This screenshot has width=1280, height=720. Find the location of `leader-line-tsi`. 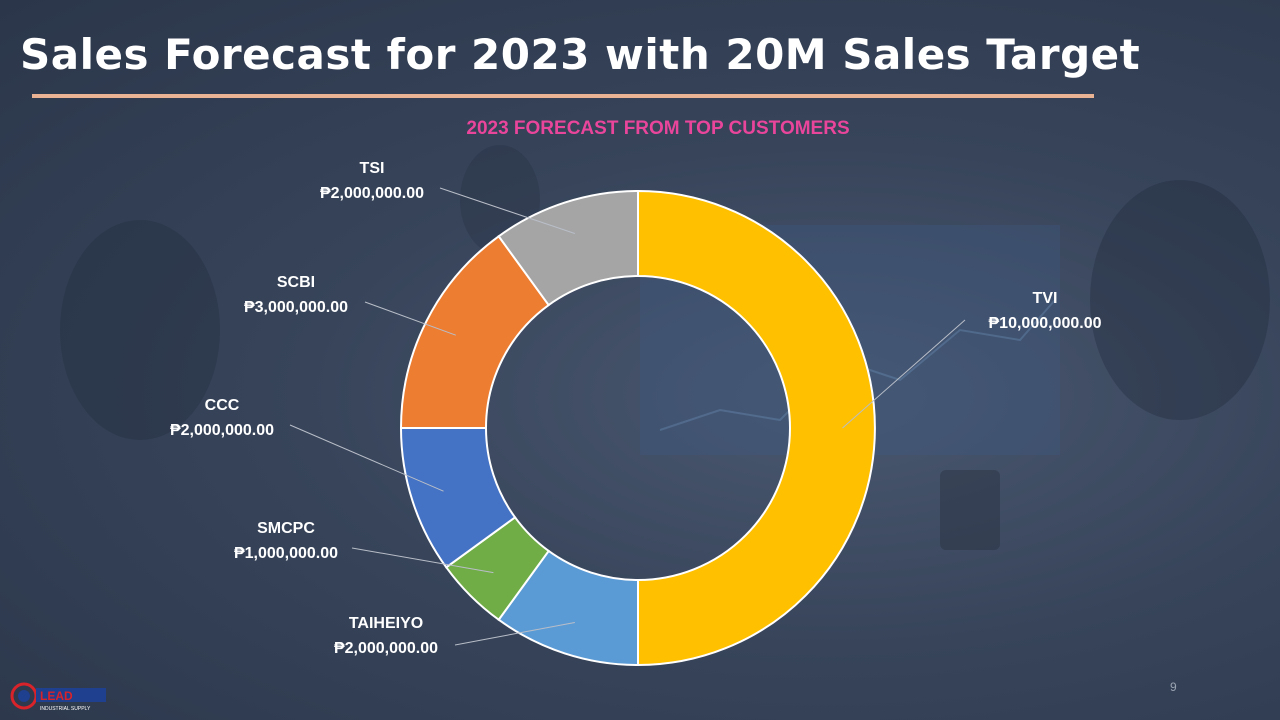

leader-line-tsi is located at coordinates (507, 210).